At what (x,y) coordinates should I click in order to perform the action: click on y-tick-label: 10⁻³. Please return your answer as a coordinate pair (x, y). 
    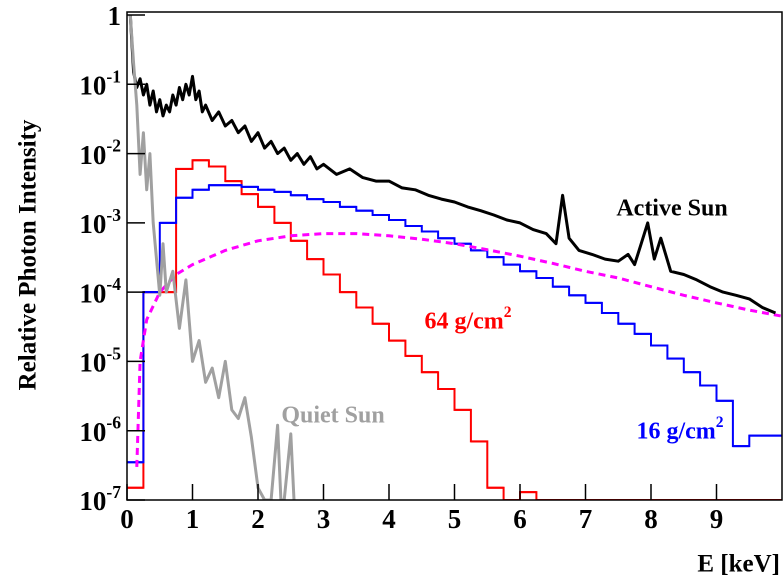
    Looking at the image, I should click on (100, 222).